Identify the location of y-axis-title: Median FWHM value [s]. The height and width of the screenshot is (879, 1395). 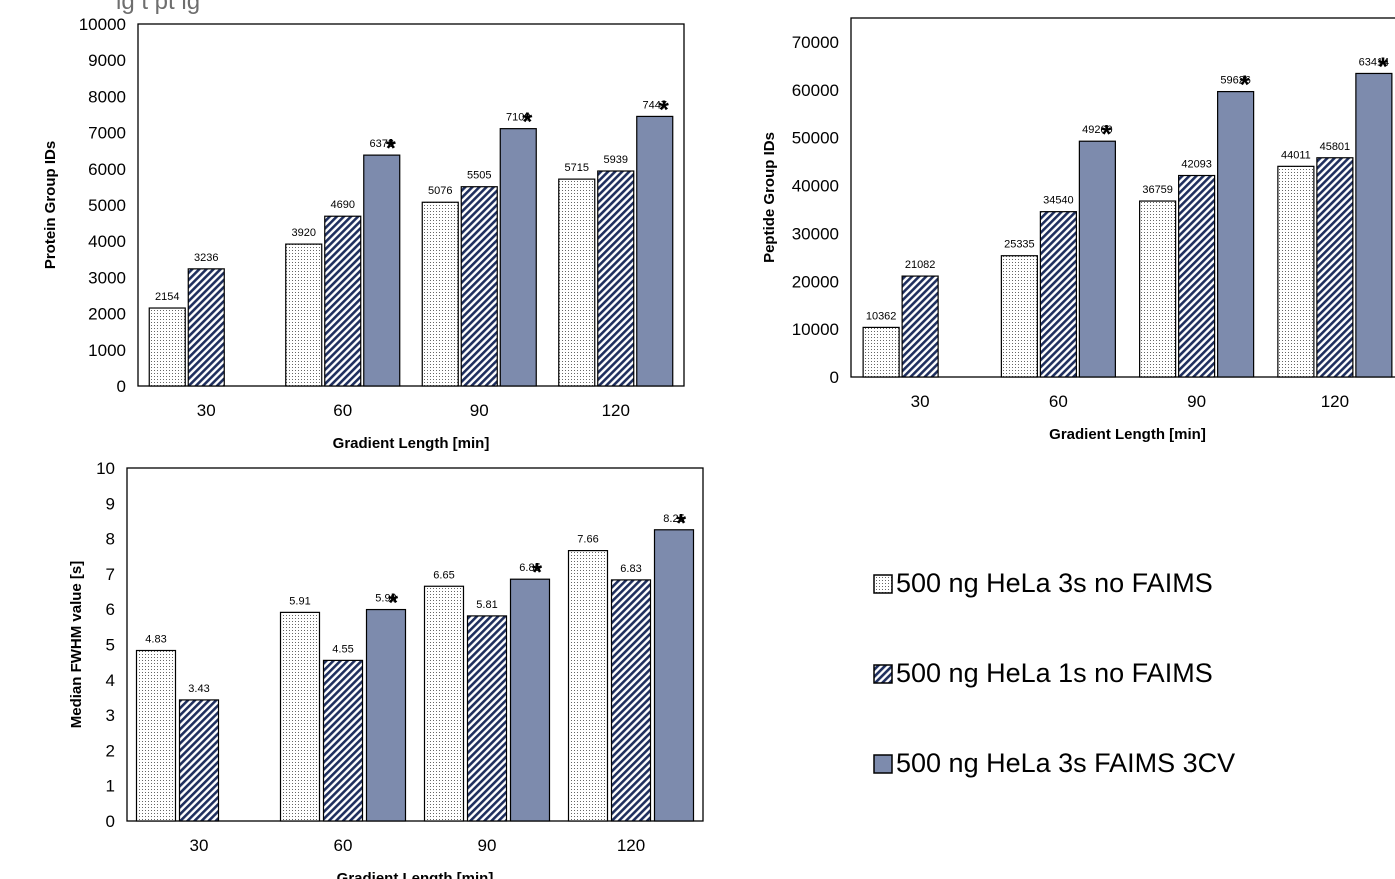
(76, 645).